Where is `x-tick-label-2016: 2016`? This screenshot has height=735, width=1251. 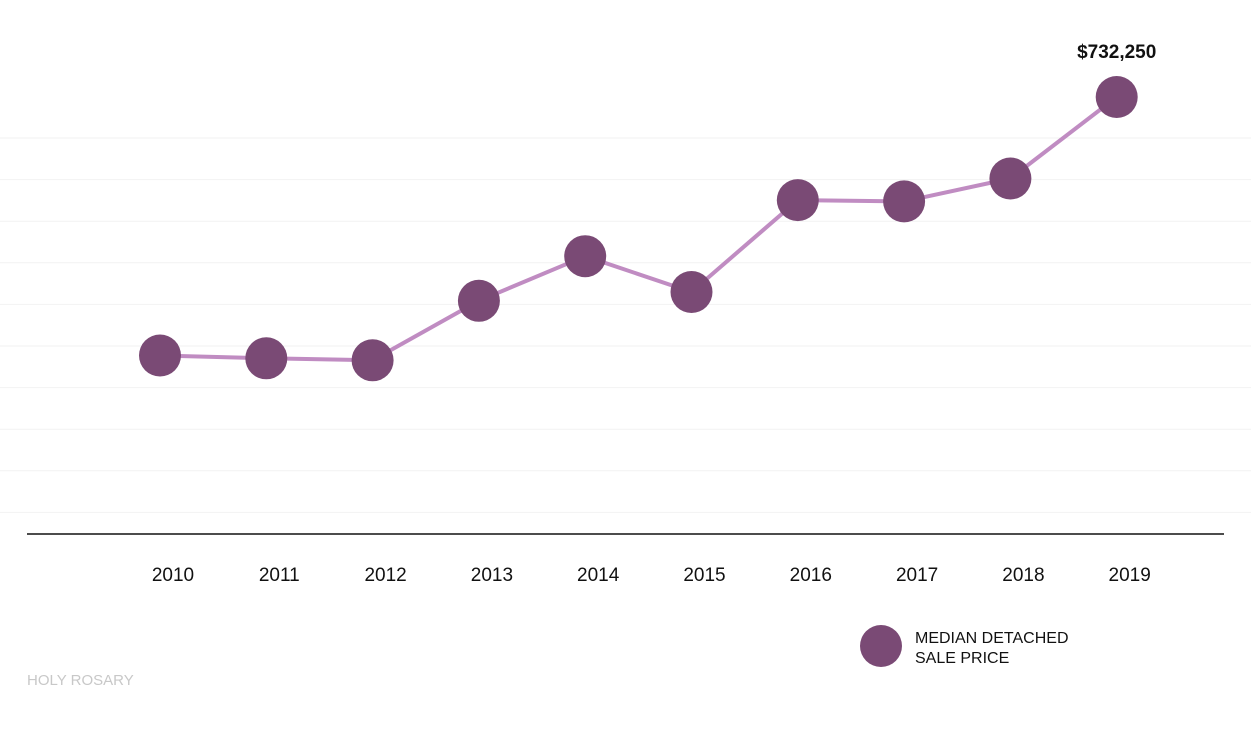 x-tick-label-2016: 2016 is located at coordinates (811, 575).